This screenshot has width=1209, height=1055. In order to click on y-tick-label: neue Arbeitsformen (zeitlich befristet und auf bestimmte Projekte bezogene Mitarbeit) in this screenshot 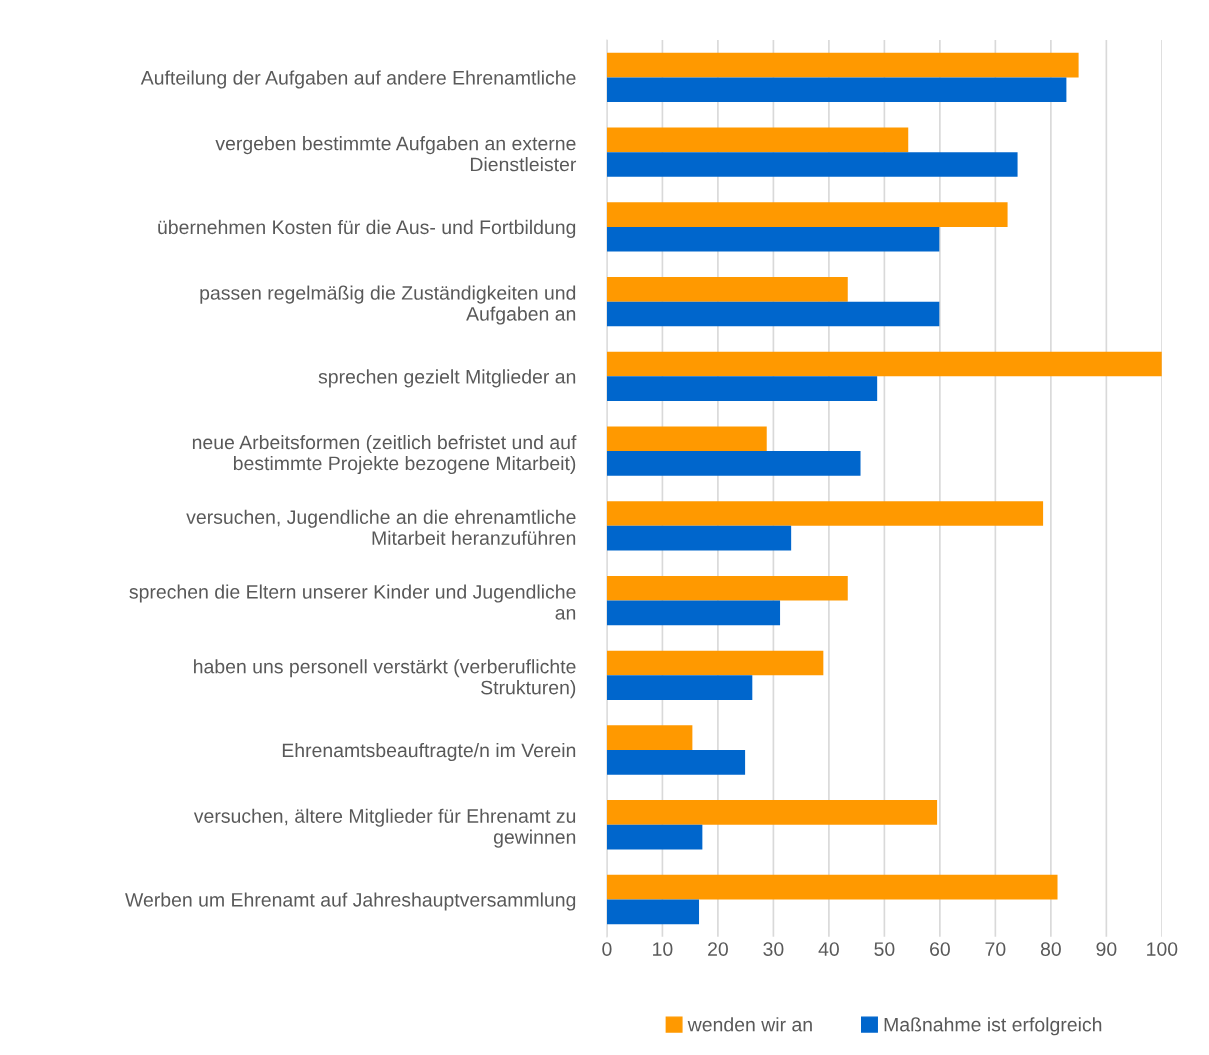, I will do `click(384, 454)`.